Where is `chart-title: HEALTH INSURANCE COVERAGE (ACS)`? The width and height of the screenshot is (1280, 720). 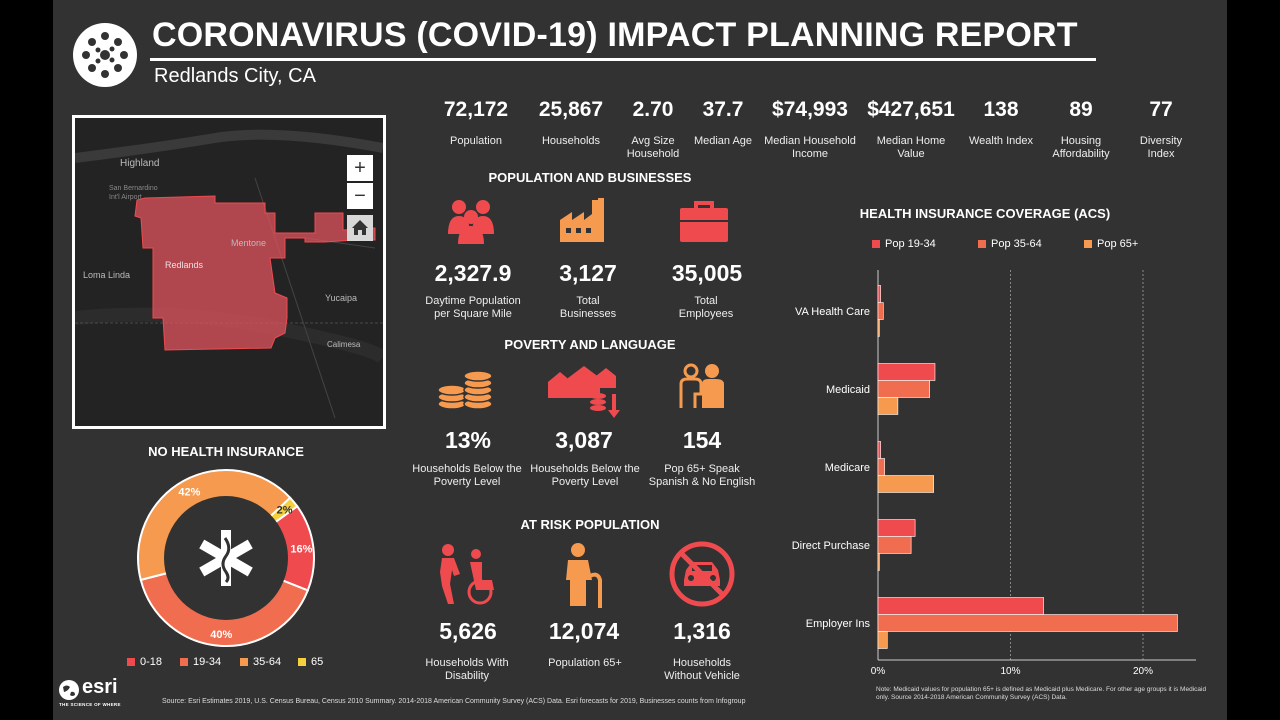 chart-title: HEALTH INSURANCE COVERAGE (ACS) is located at coordinates (985, 213).